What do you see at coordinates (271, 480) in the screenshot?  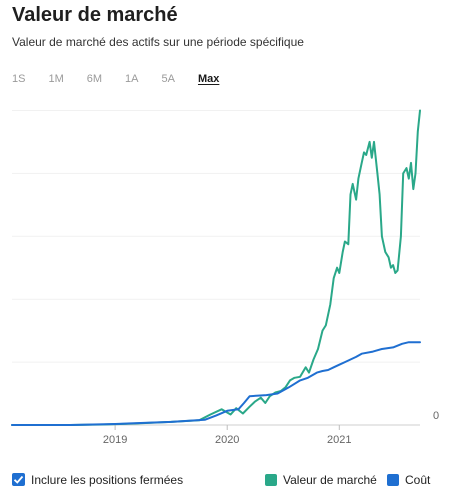 I see `legend-swatch-market-value` at bounding box center [271, 480].